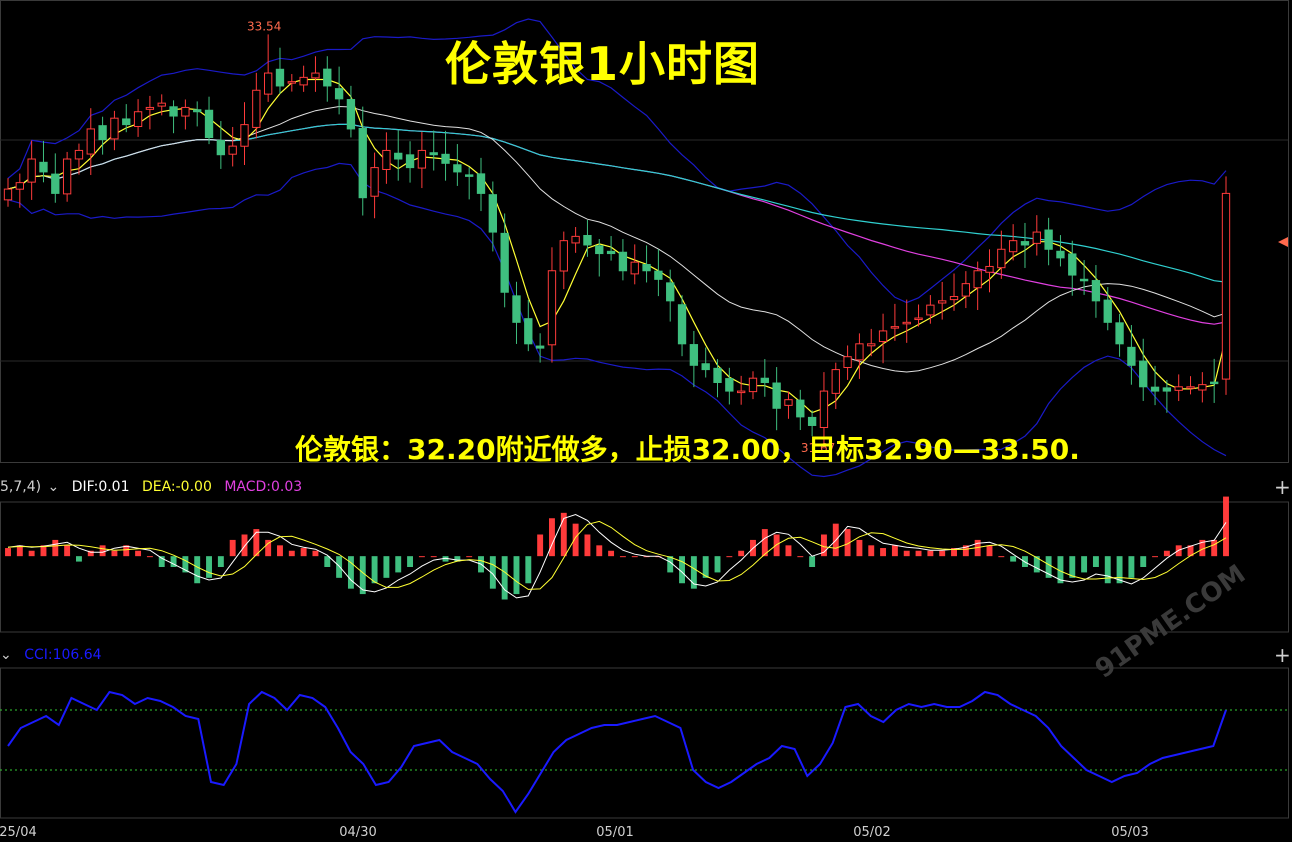  I want to click on macd-value: MACD:0.03, so click(263, 487).